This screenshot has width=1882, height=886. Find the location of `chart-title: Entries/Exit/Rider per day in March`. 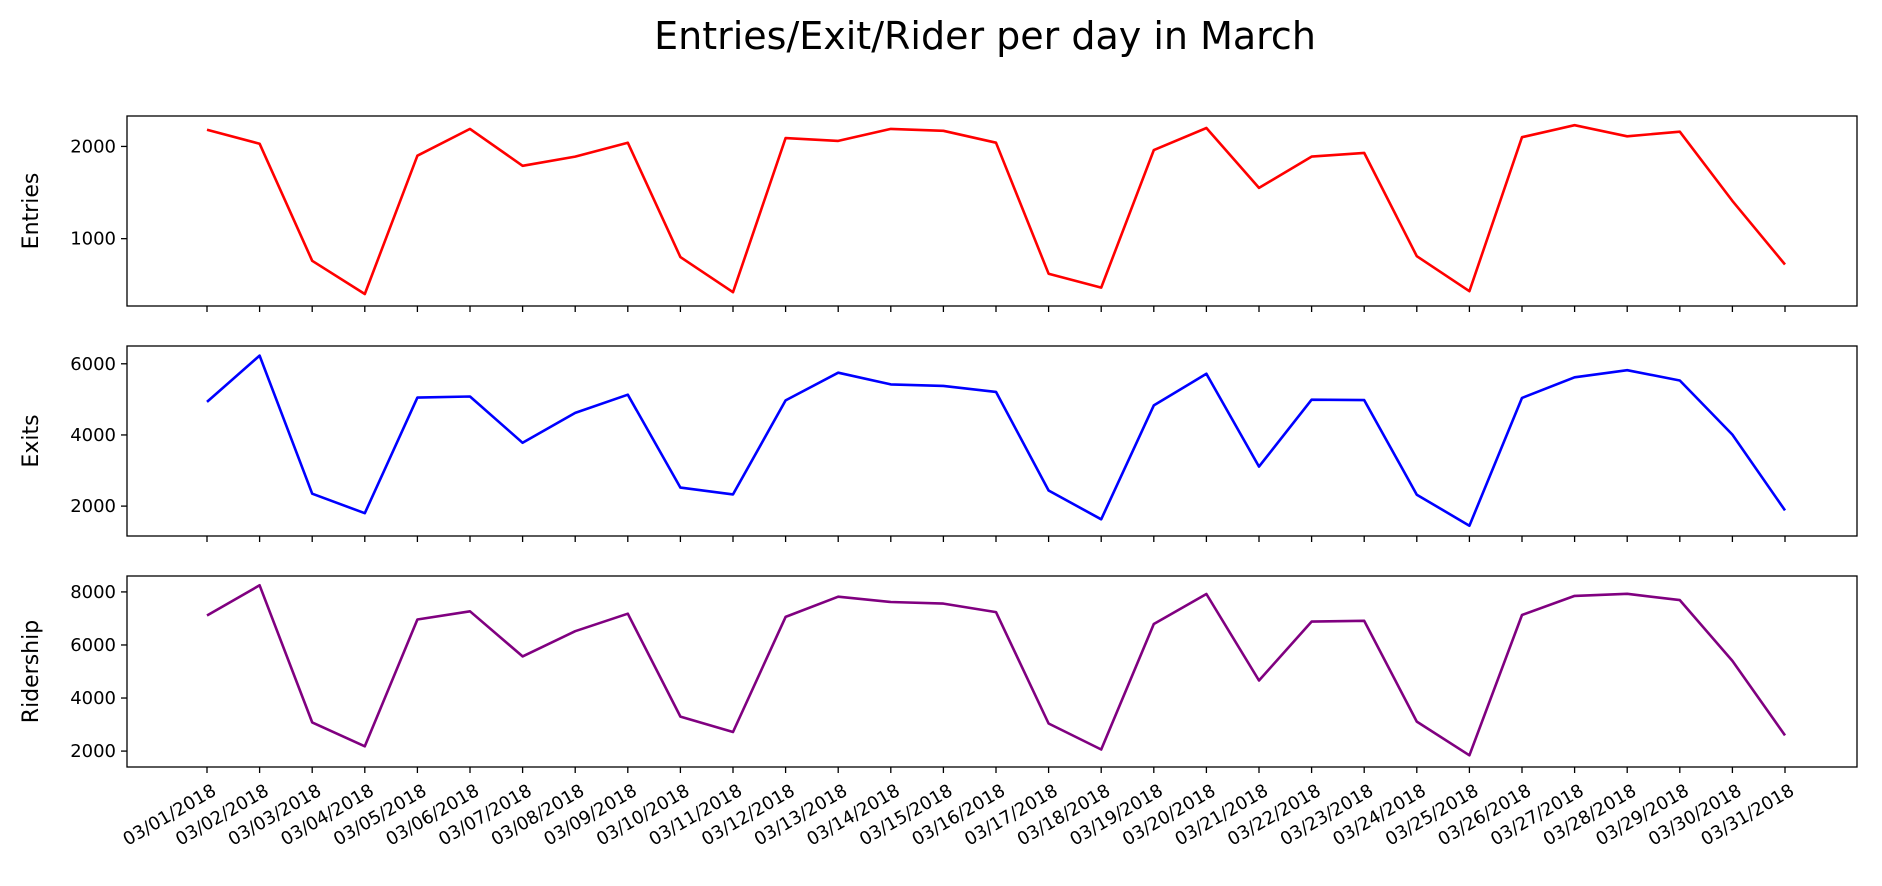

chart-title: Entries/Exit/Rider per day in March is located at coordinates (985, 36).